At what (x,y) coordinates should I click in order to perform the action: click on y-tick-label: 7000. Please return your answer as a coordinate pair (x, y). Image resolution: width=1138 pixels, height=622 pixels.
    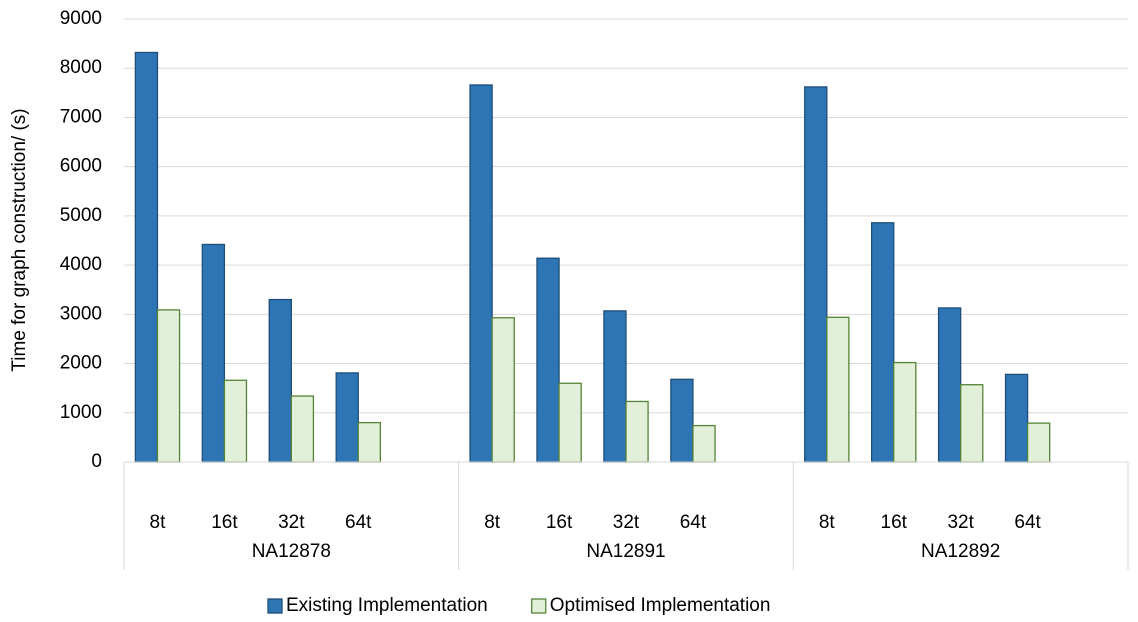
    Looking at the image, I should click on (81, 116).